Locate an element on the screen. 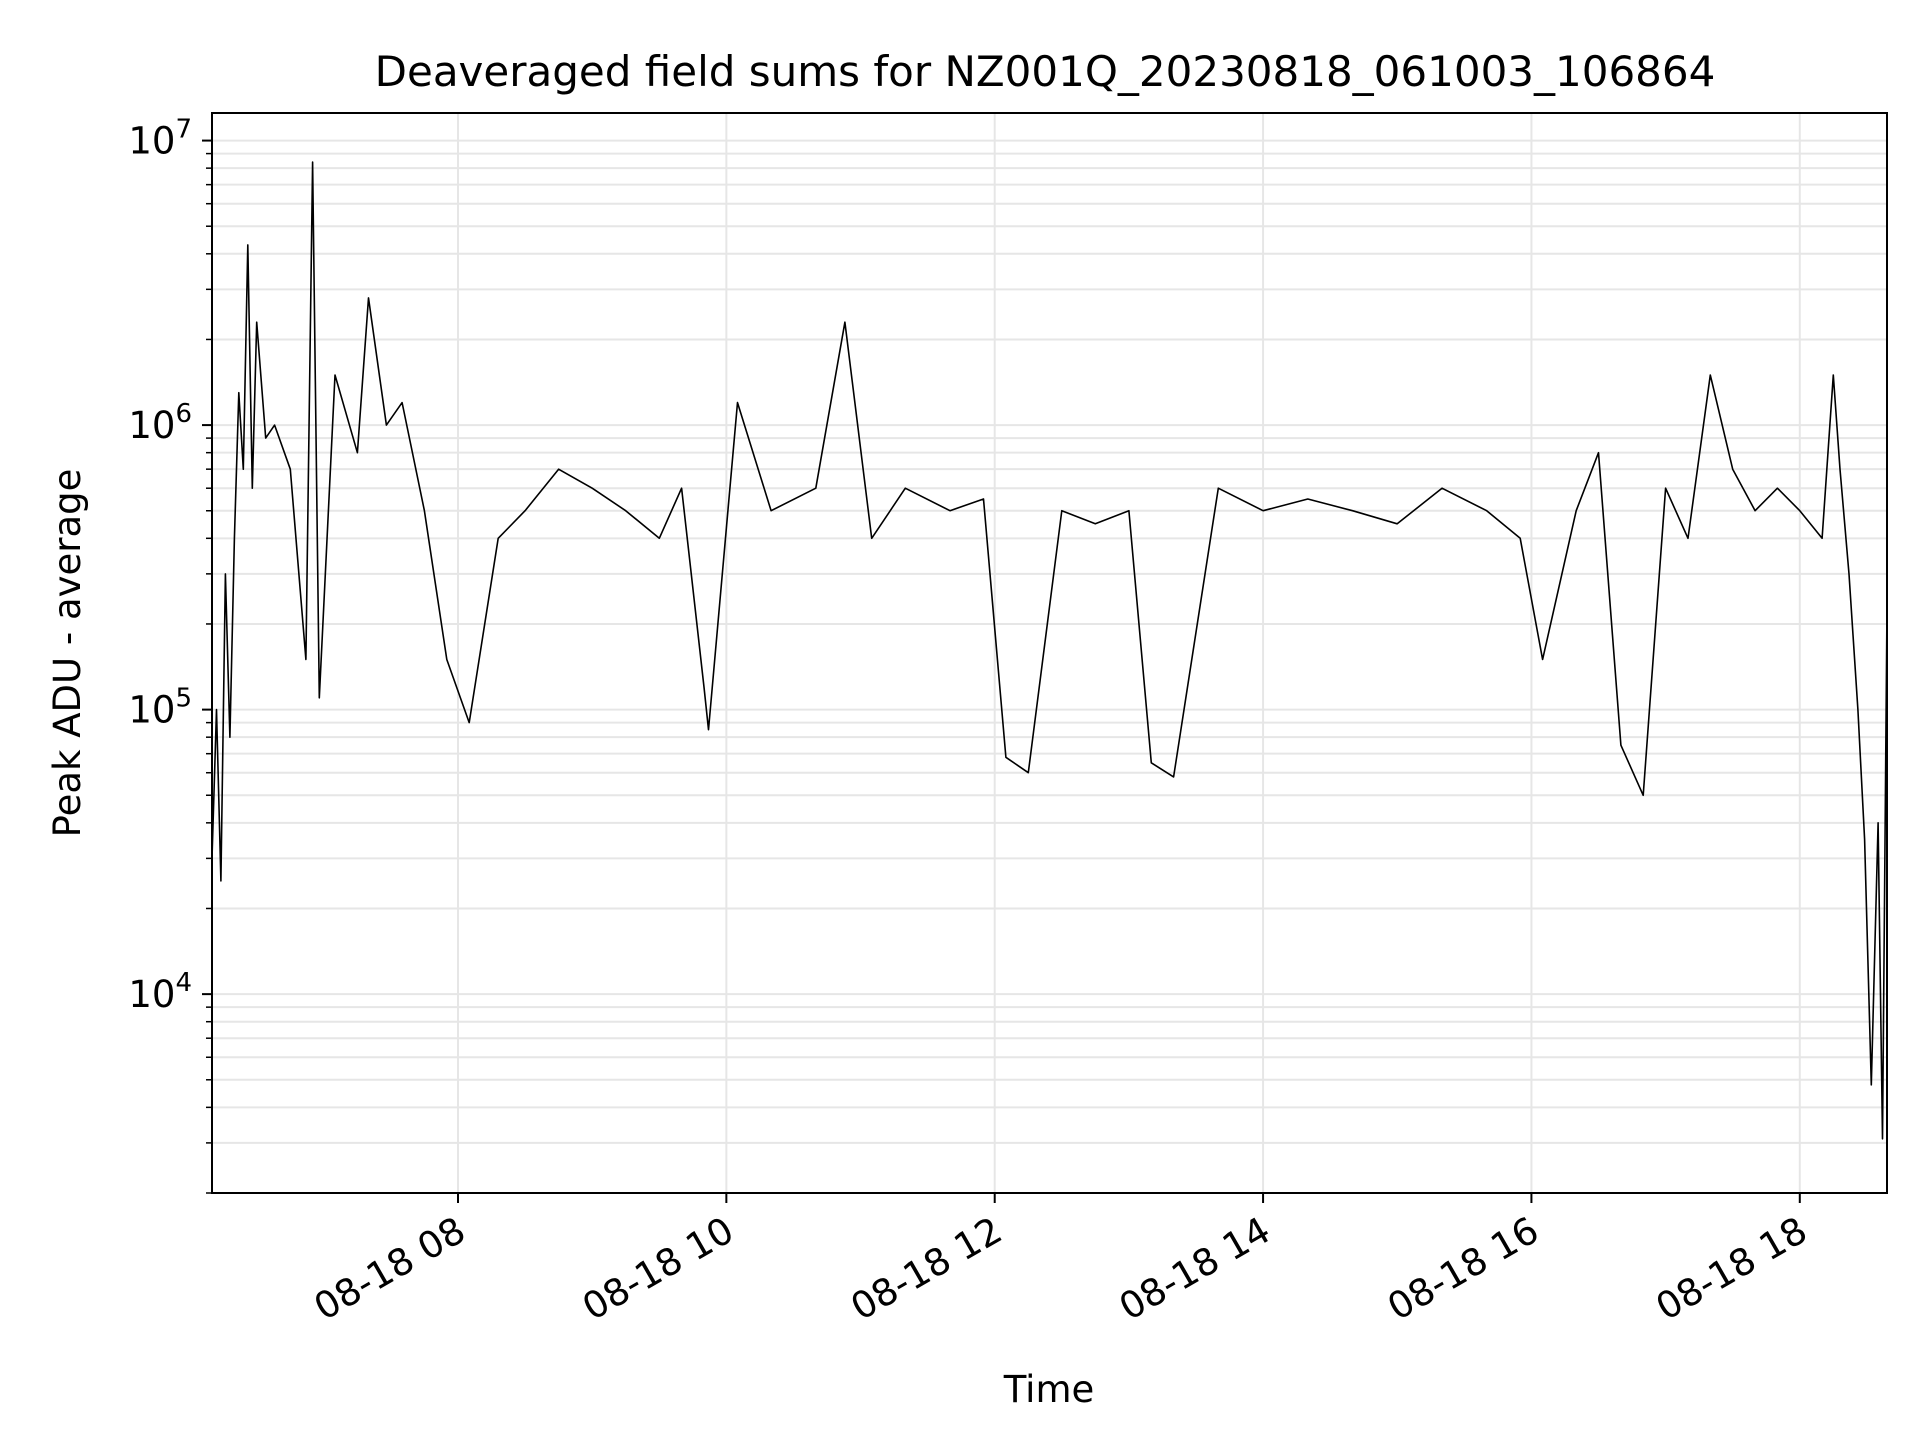  y-tick-label: 104 is located at coordinates (160, 992).